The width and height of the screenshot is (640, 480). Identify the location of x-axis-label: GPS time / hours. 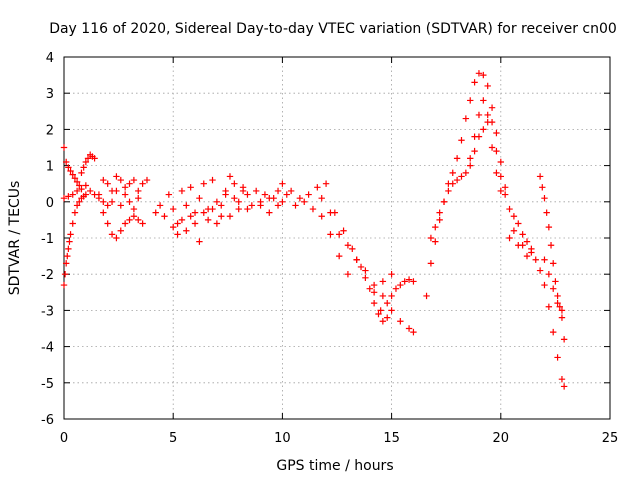
(334, 466).